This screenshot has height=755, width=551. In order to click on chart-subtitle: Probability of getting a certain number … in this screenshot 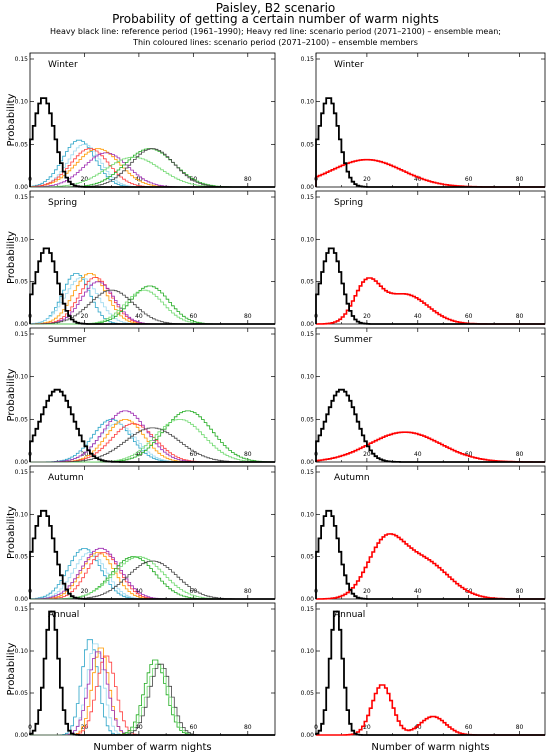, I will do `click(275, 19)`.